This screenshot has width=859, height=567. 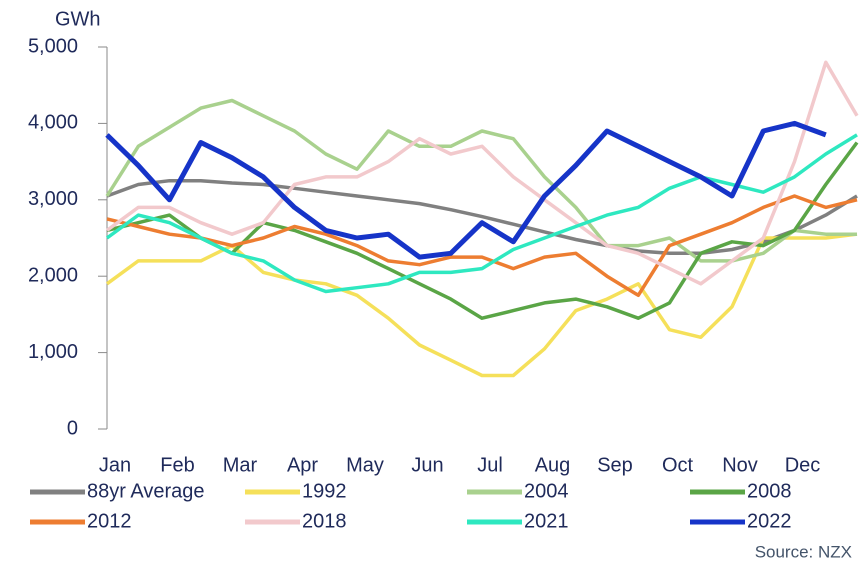 What do you see at coordinates (78, 19) in the screenshot?
I see `y-axis-label: GWh` at bounding box center [78, 19].